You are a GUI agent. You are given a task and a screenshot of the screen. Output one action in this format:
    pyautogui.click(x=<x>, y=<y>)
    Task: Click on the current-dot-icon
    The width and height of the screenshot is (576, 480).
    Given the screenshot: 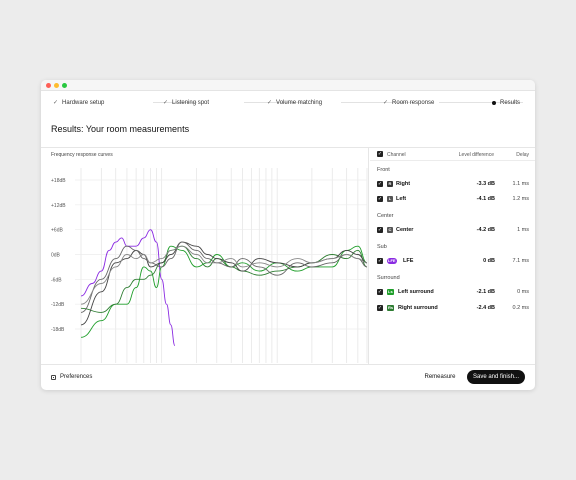 What is the action you would take?
    pyautogui.click(x=494, y=102)
    